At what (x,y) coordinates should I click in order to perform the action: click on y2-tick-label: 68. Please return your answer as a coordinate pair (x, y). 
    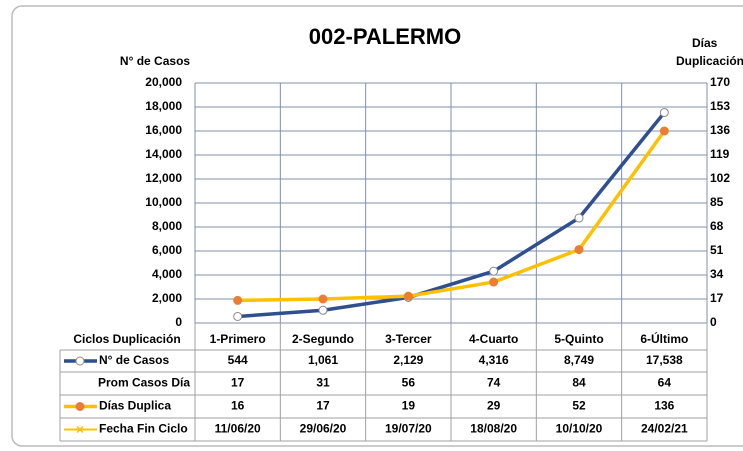
    Looking at the image, I should click on (717, 226).